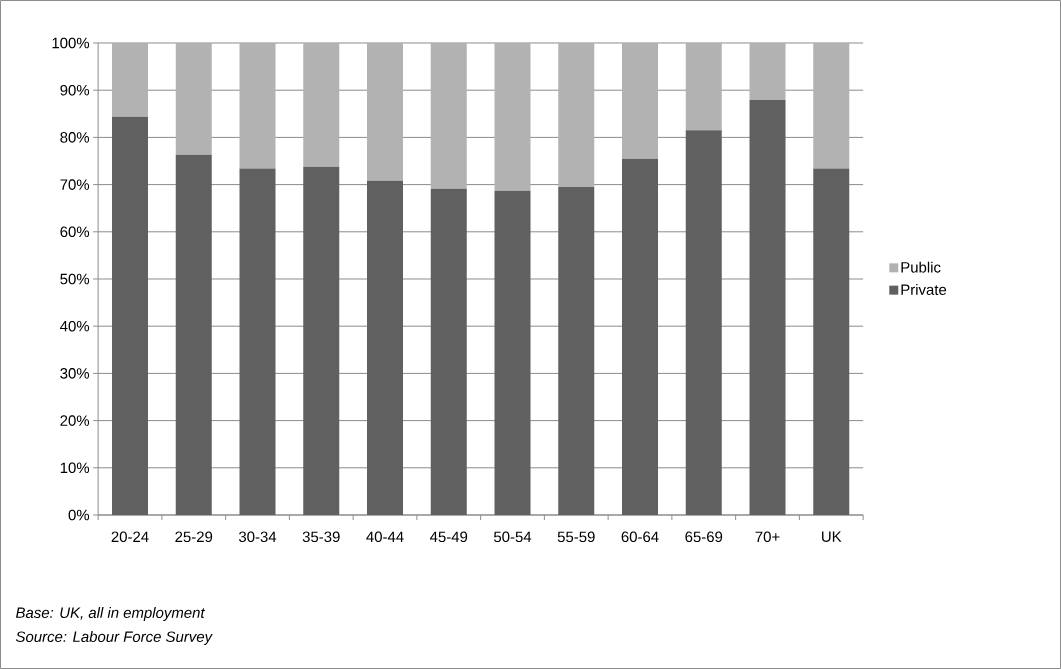  I want to click on x-tick-label: 25-29, so click(194, 537).